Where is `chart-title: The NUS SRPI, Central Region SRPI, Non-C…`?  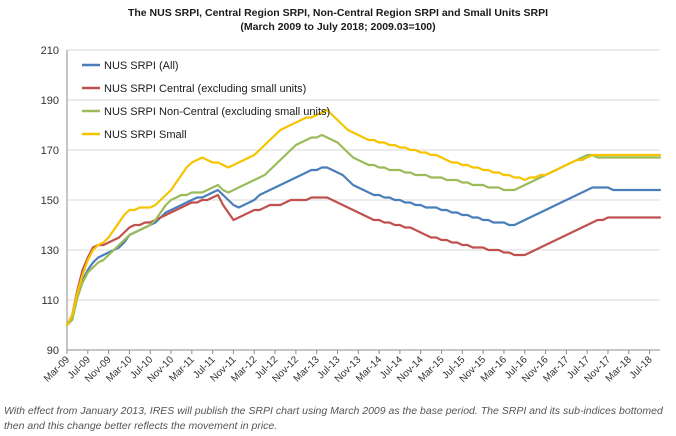 chart-title: The NUS SRPI, Central Region SRPI, Non-C… is located at coordinates (338, 13).